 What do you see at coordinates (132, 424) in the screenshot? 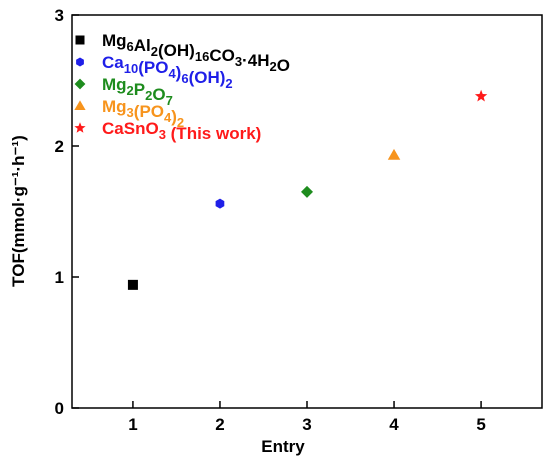
I see `x-tick-label: 1` at bounding box center [132, 424].